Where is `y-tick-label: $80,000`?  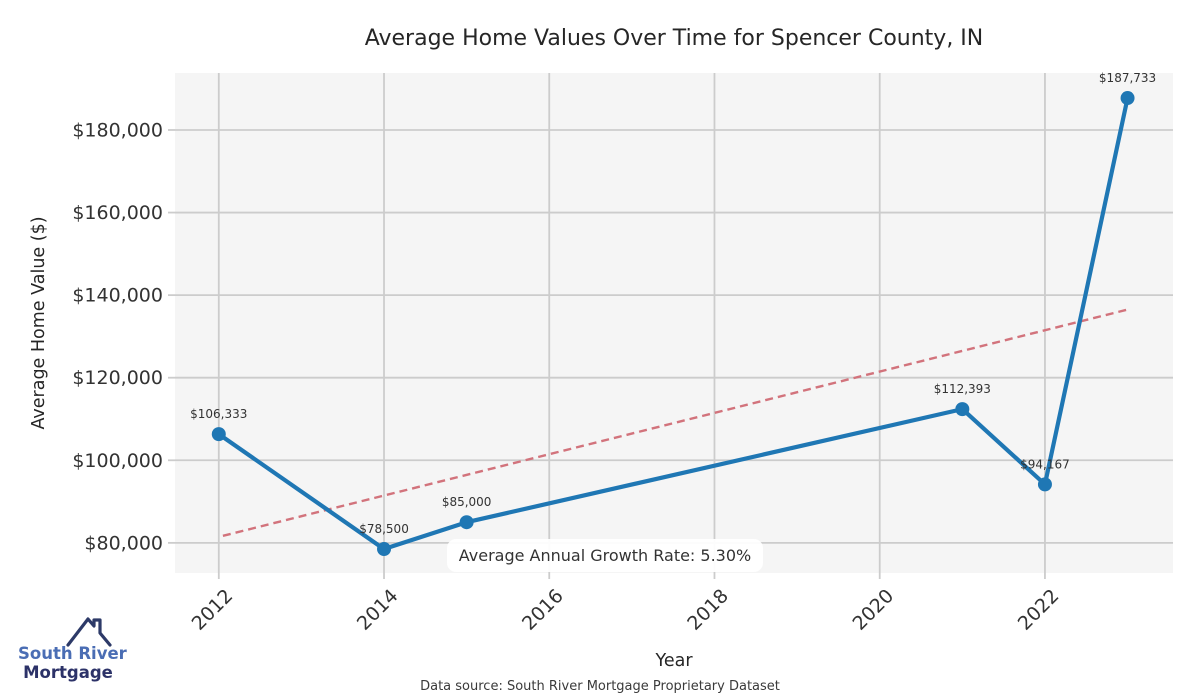 y-tick-label: $80,000 is located at coordinates (123, 543).